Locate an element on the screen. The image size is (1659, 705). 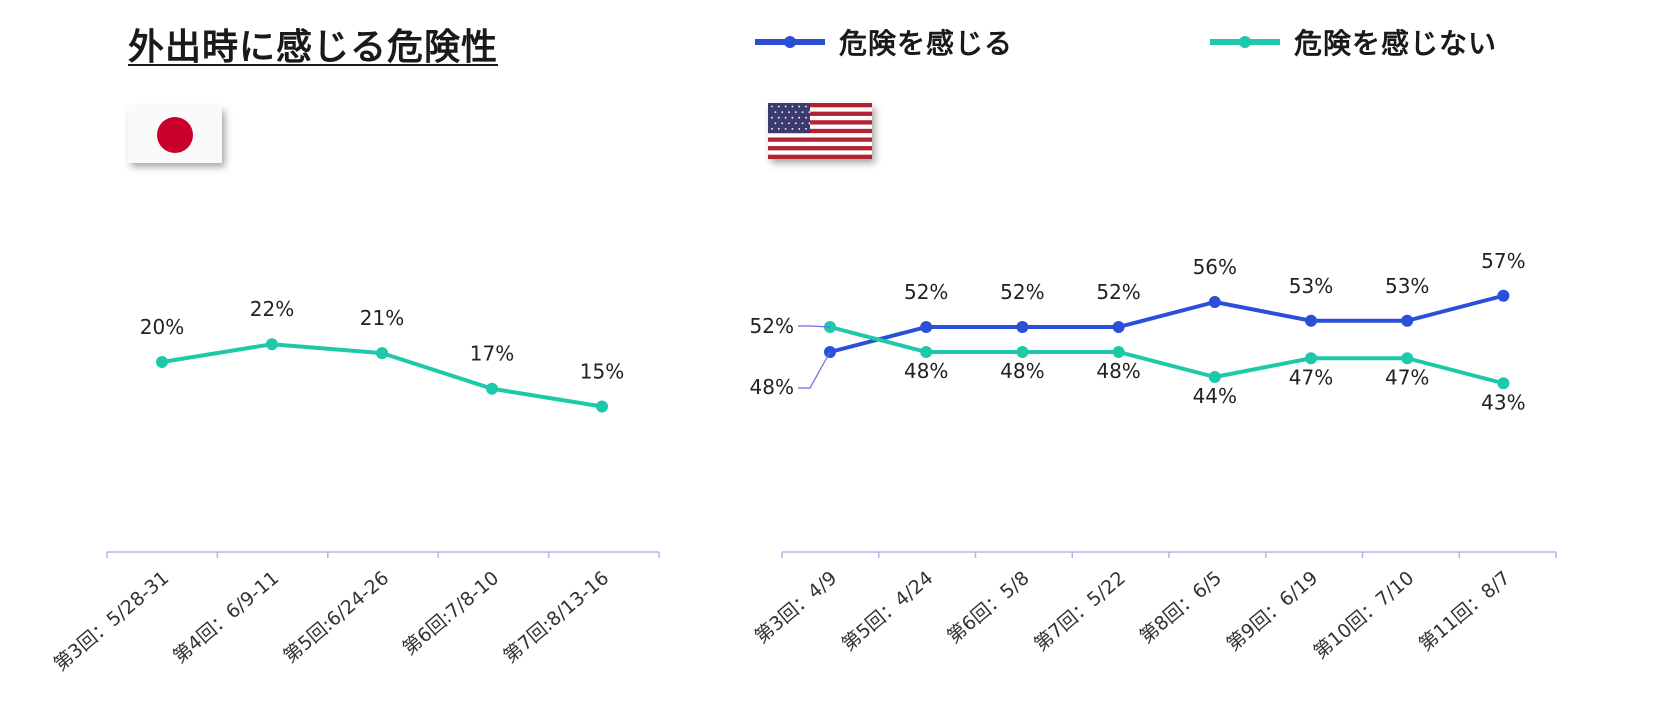
usa-data-label-safe: 43% is located at coordinates (1503, 402).